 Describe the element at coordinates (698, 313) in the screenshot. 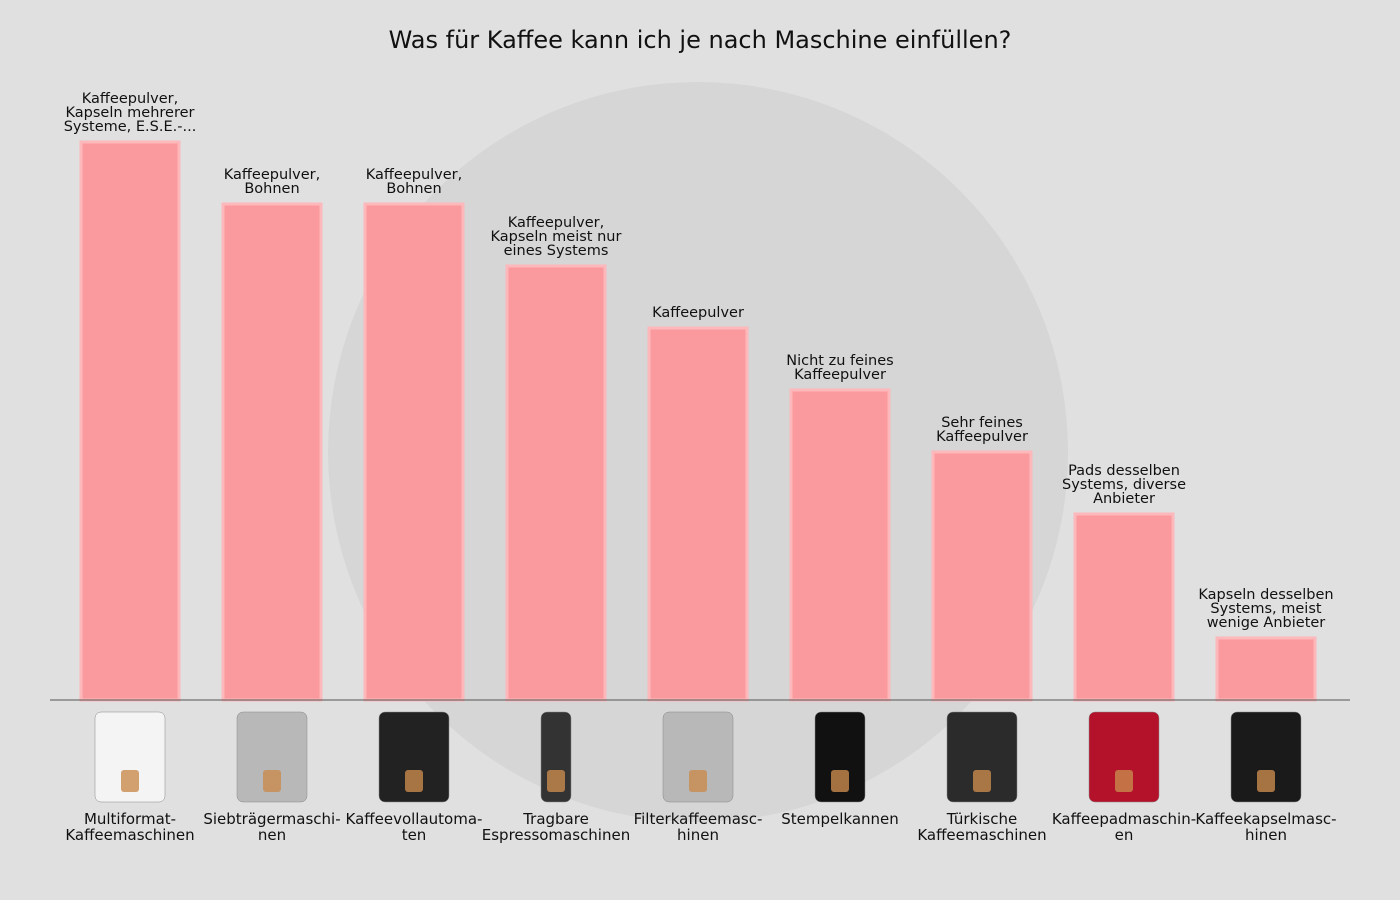

I see `data-label: Kaffeepulver` at that location.